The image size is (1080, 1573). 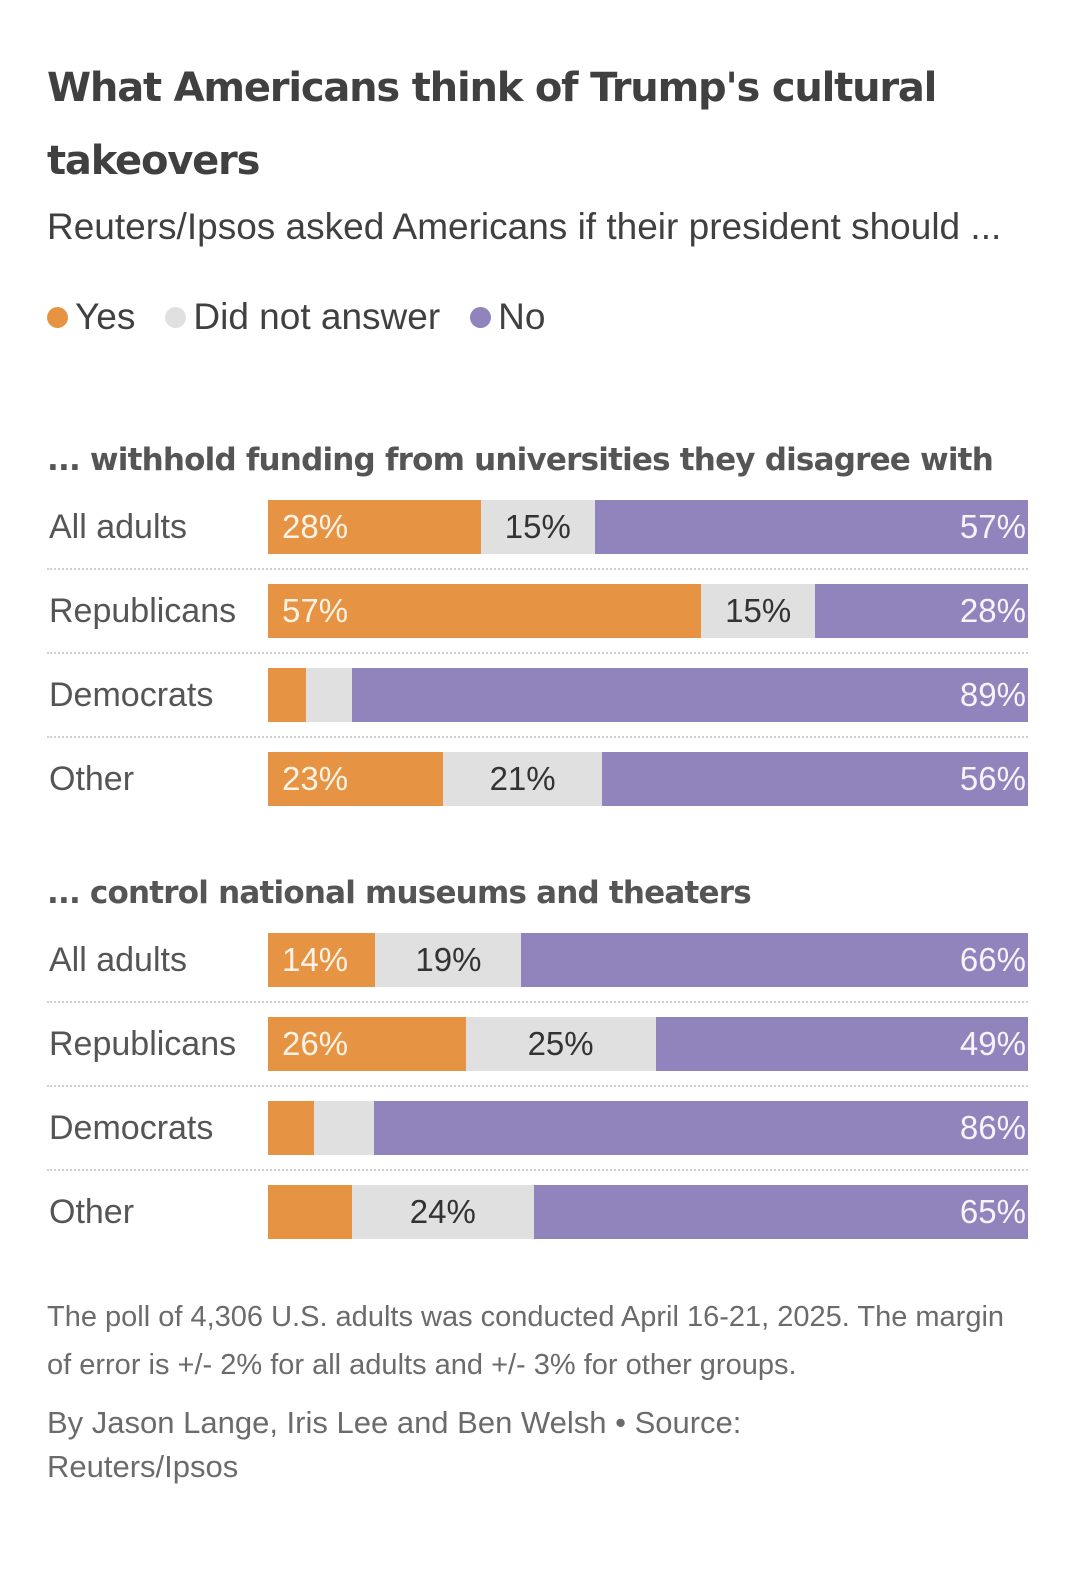 I want to click on stacked-bar: 14% 19% 66%, so click(x=648, y=960).